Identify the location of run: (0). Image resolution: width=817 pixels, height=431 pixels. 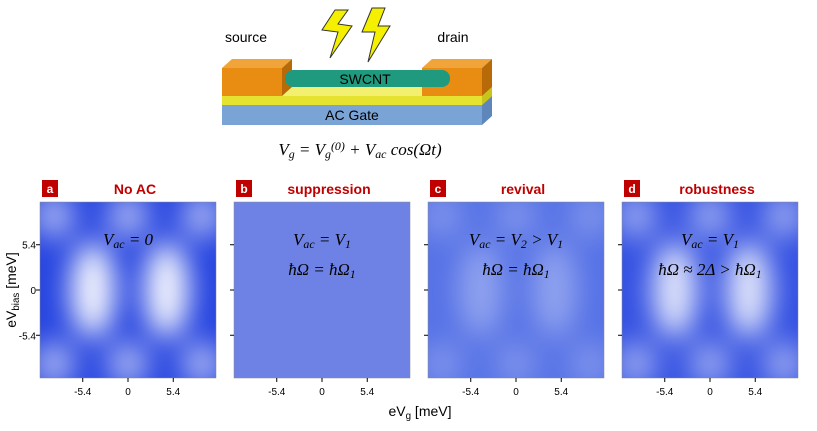
(338, 146).